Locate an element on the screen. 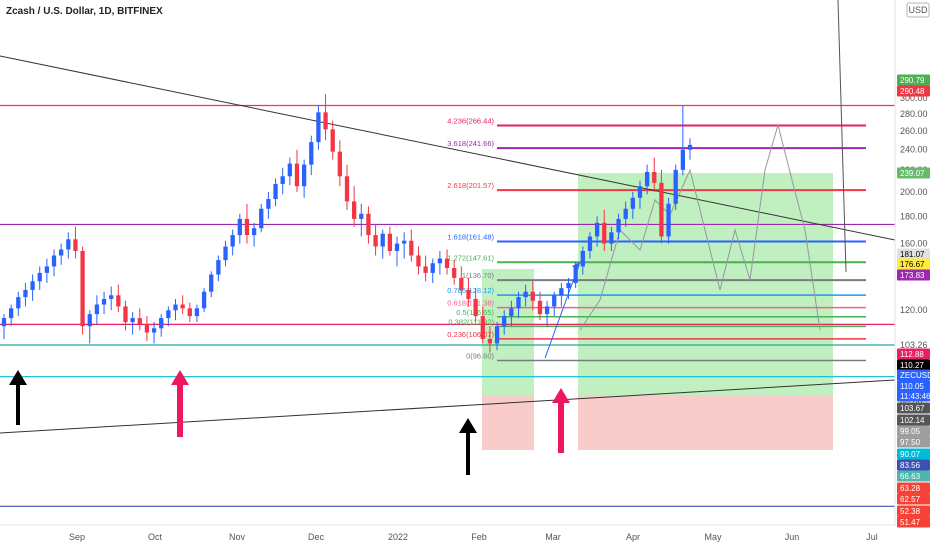  ascending-trendline is located at coordinates (448, 406).